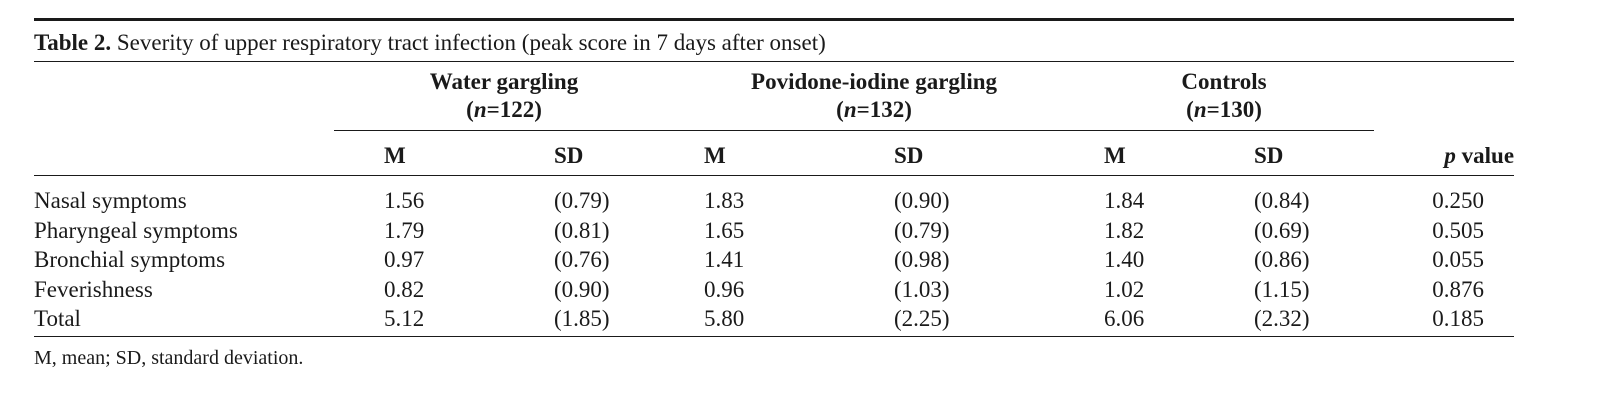 This screenshot has width=1600, height=402. What do you see at coordinates (724, 289) in the screenshot?
I see `mean-cell: 0.96` at bounding box center [724, 289].